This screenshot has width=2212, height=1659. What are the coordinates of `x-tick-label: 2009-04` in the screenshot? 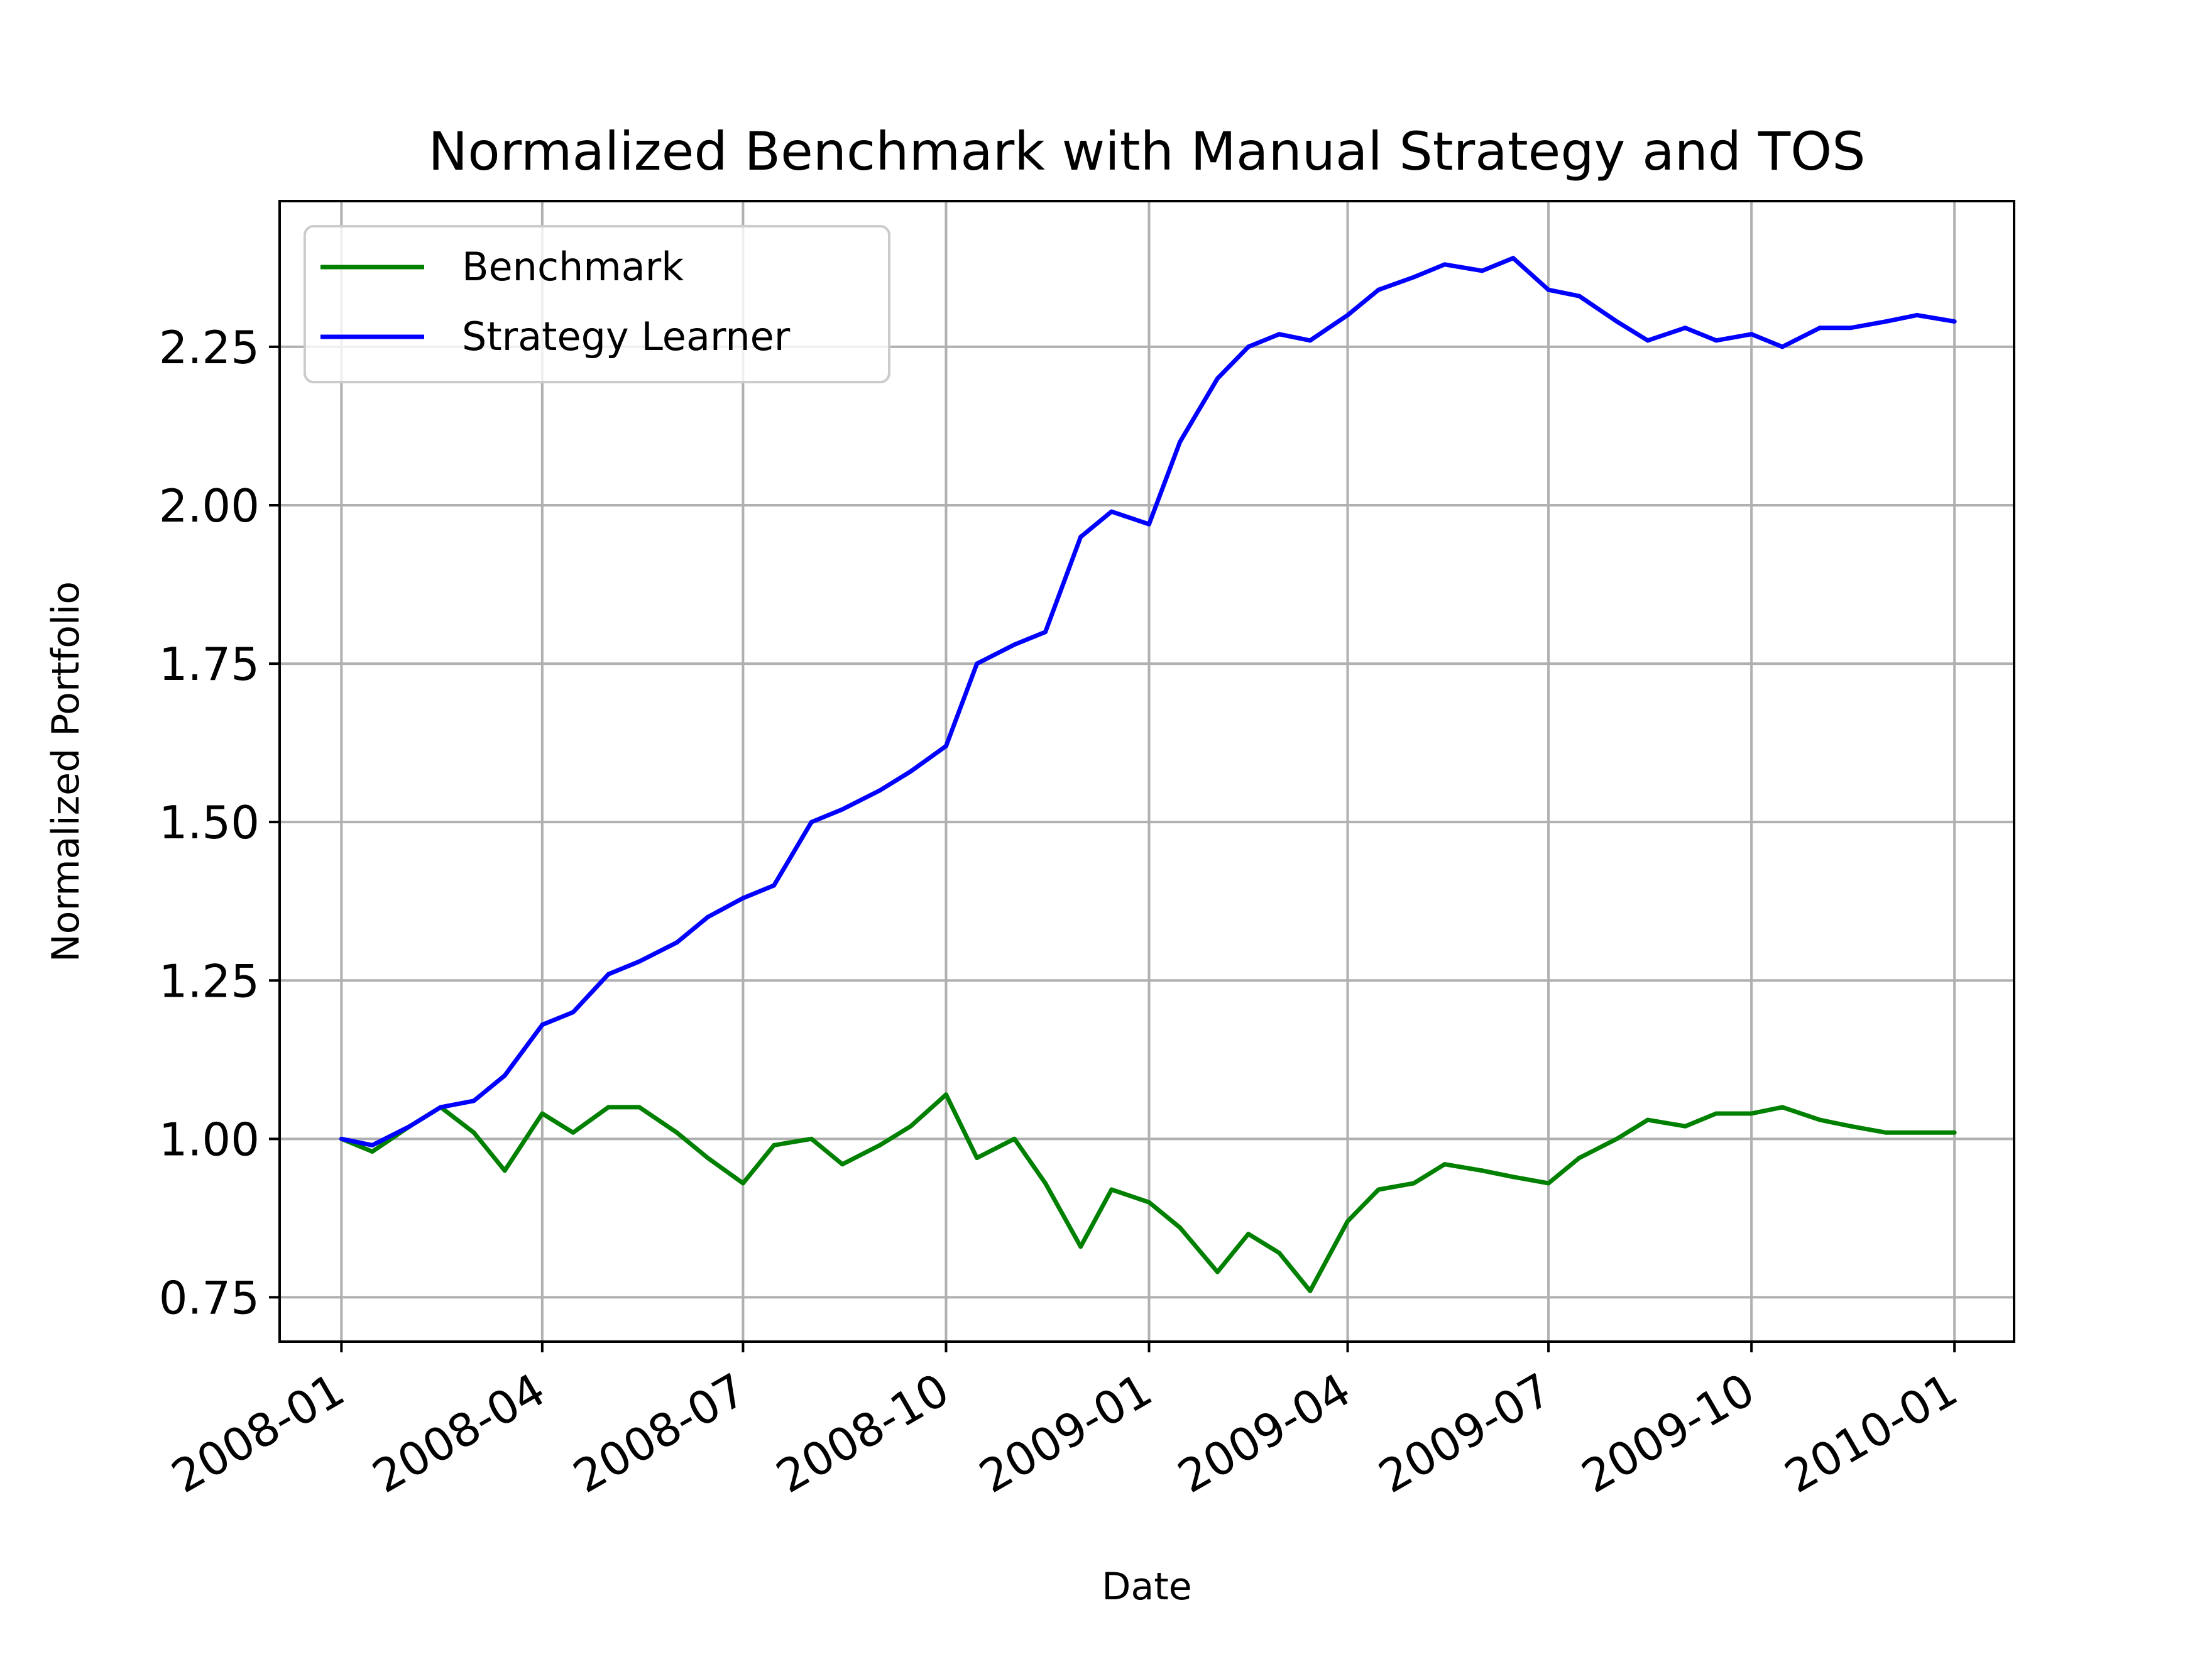 It's located at (1264, 1433).